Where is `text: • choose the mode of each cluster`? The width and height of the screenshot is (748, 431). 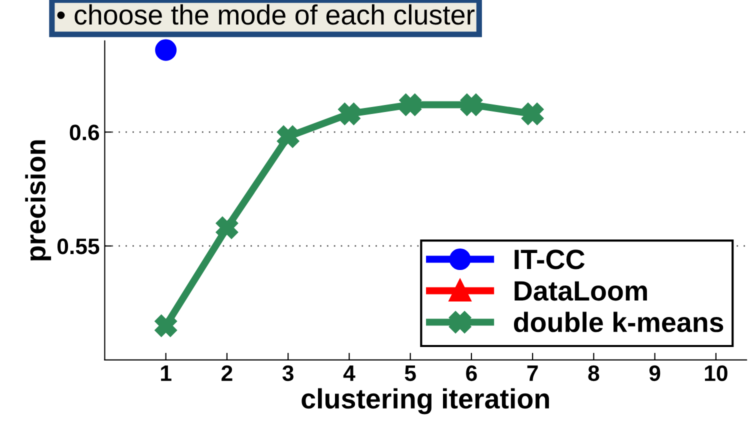
text: • choose the mode of each cluster is located at coordinates (266, 14).